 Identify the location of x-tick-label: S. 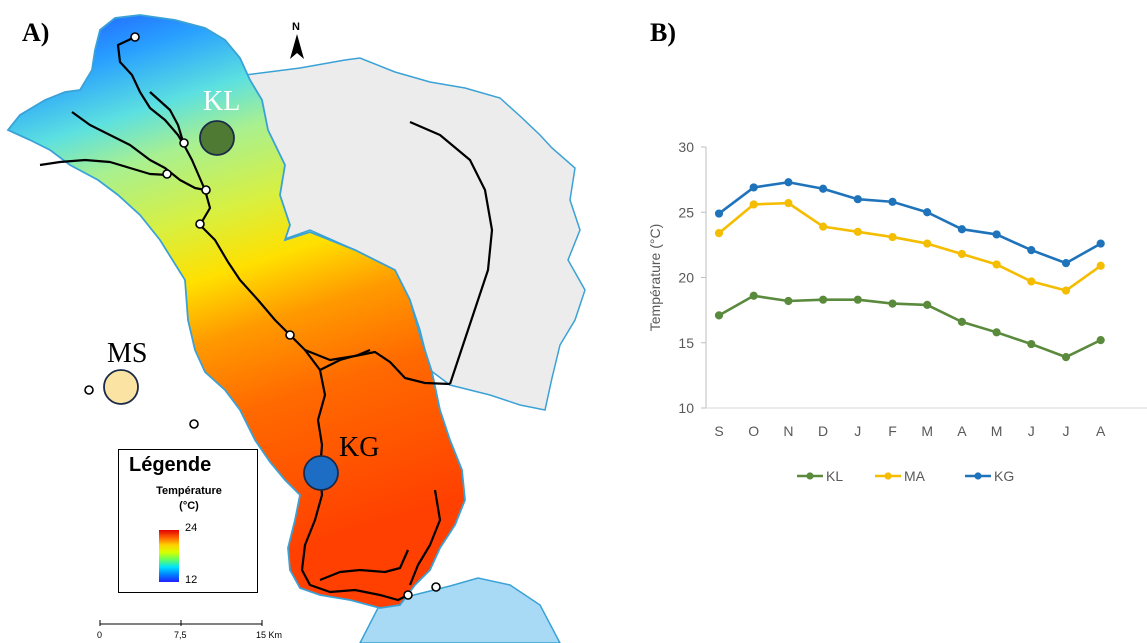
(718, 431).